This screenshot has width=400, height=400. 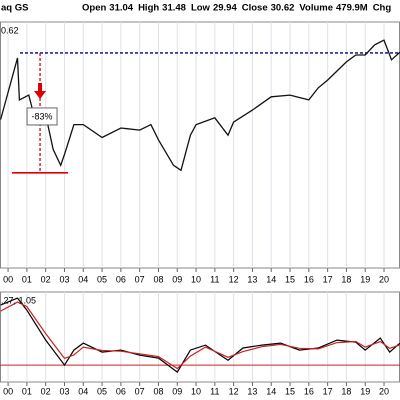 I want to click on arrow, so click(x=40, y=90).